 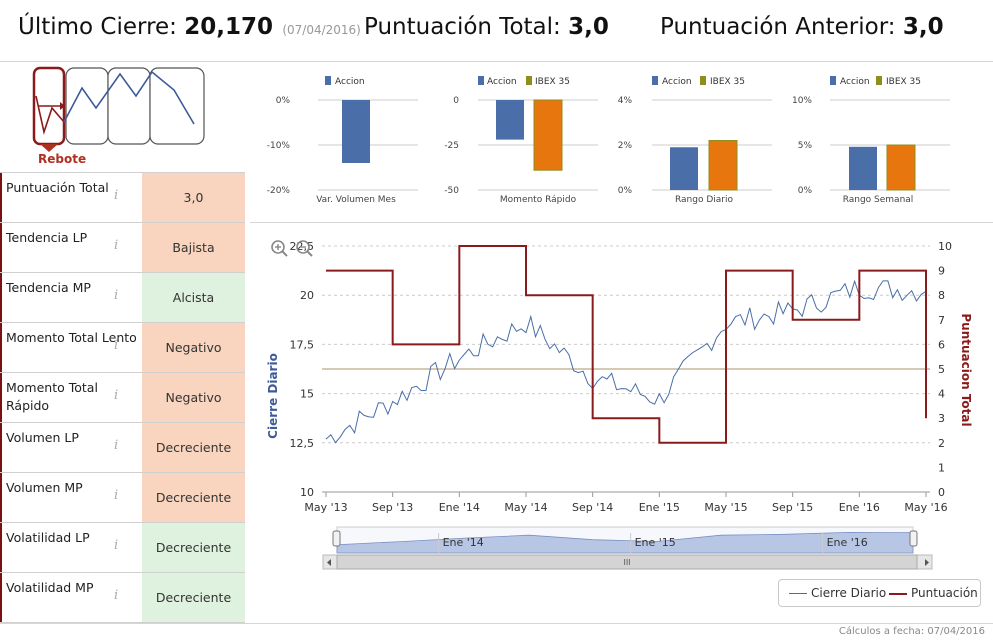 What do you see at coordinates (945, 246) in the screenshot?
I see `y2-tick-label: 10` at bounding box center [945, 246].